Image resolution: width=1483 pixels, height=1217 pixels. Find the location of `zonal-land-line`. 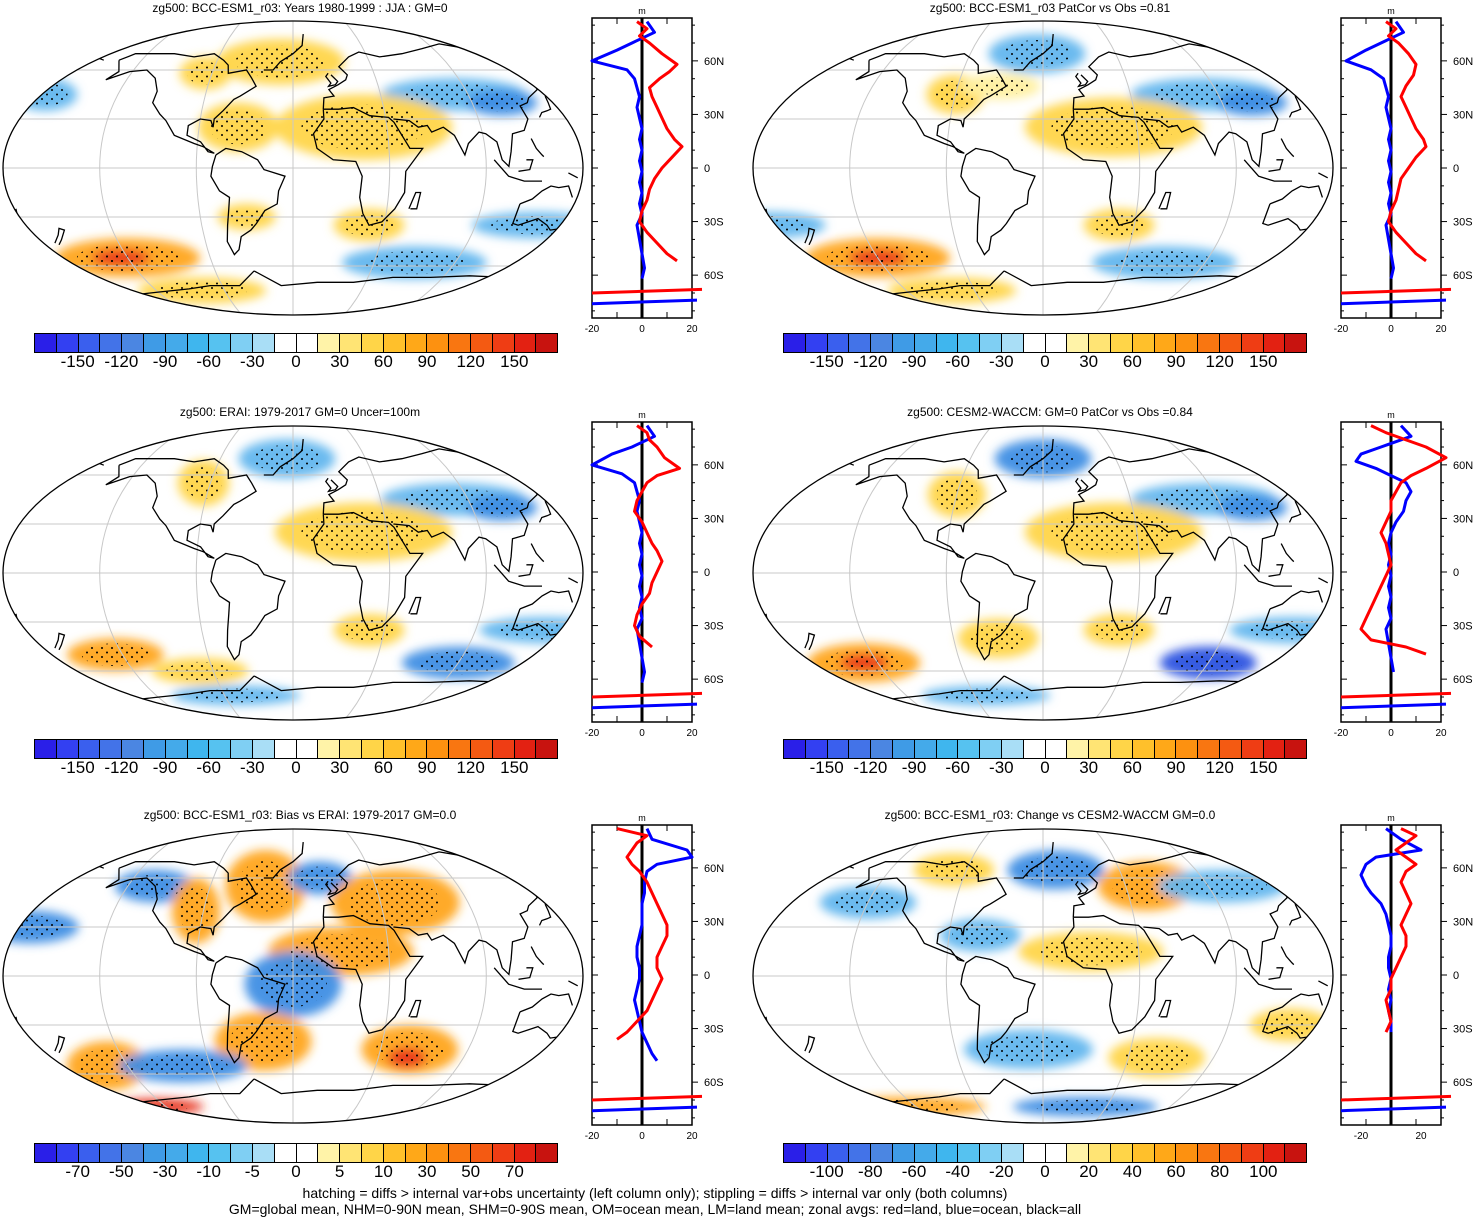

zonal-land-line is located at coordinates (1401, 930).